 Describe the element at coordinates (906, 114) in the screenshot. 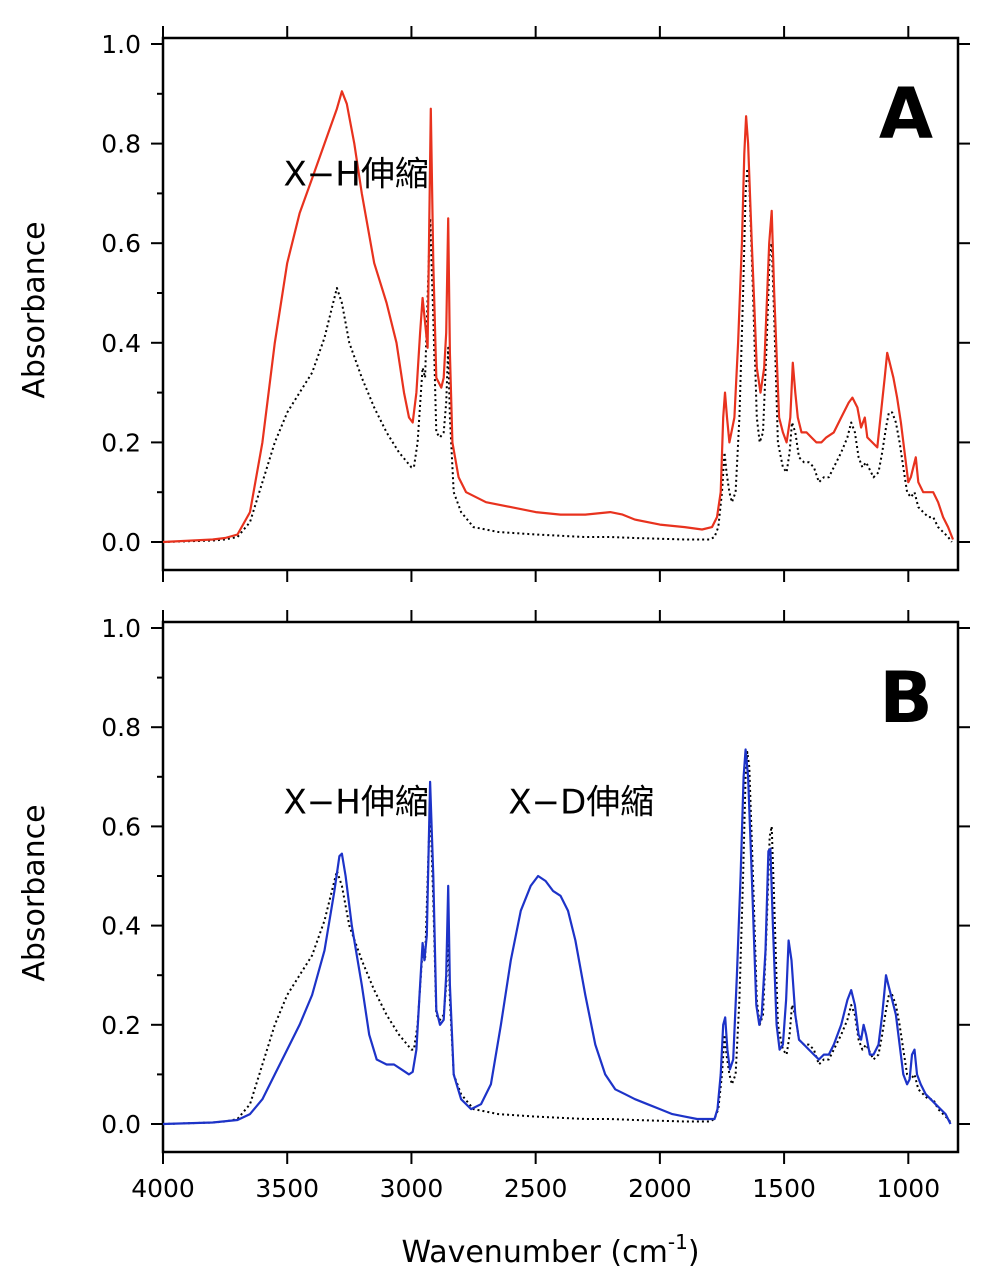

I see `panel-letter: A` at that location.